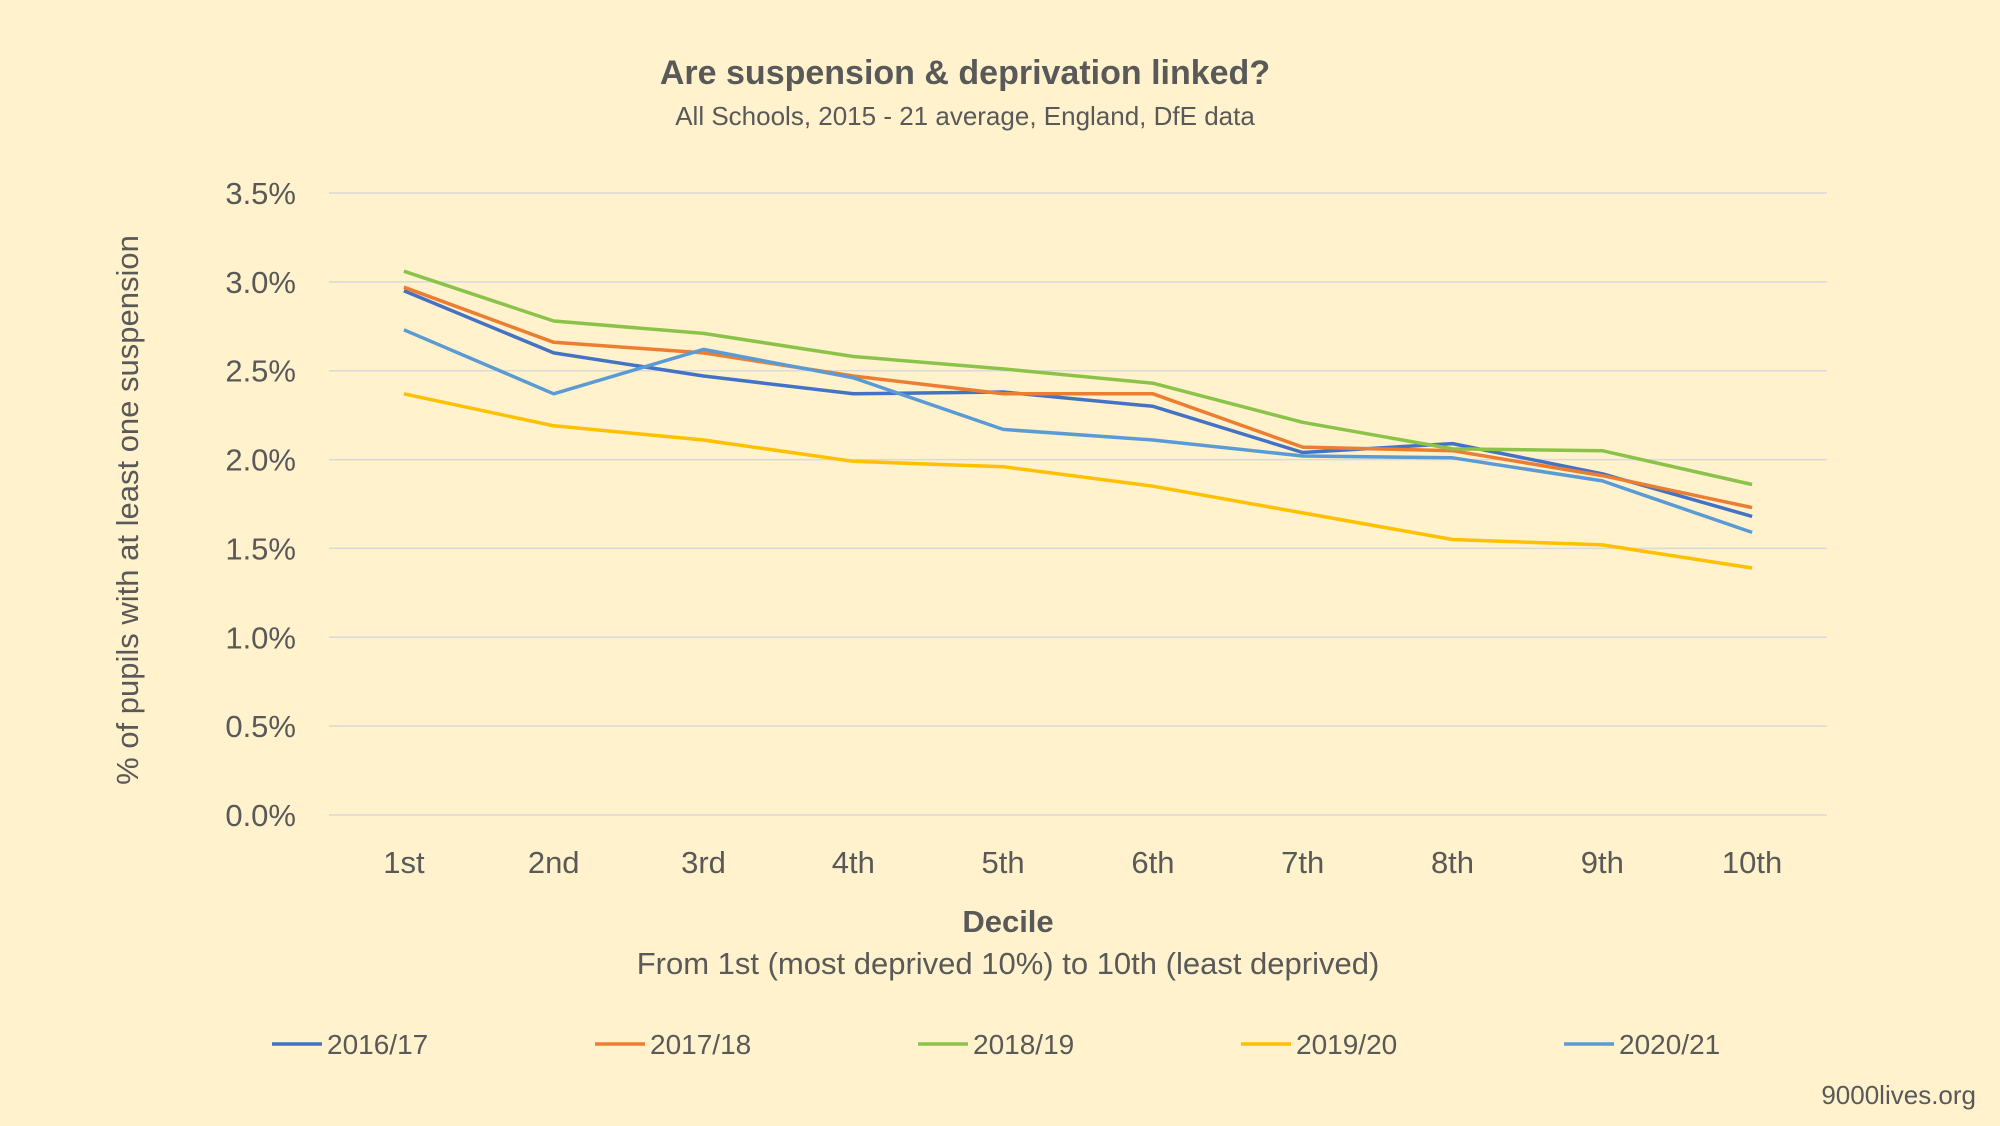 The height and width of the screenshot is (1126, 2000). I want to click on chart-title: Are suspension & deprivation linked?, so click(965, 73).